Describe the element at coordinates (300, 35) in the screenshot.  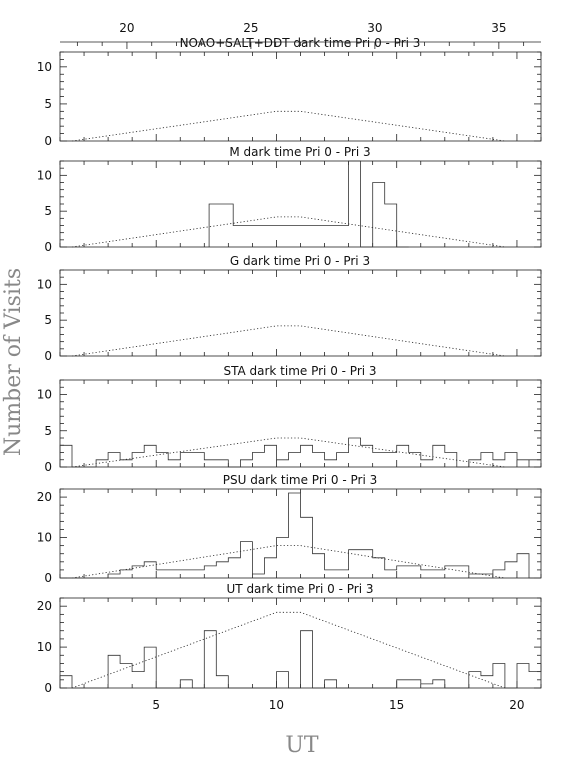
I see `top-x-axis: 20 25 30 35` at that location.